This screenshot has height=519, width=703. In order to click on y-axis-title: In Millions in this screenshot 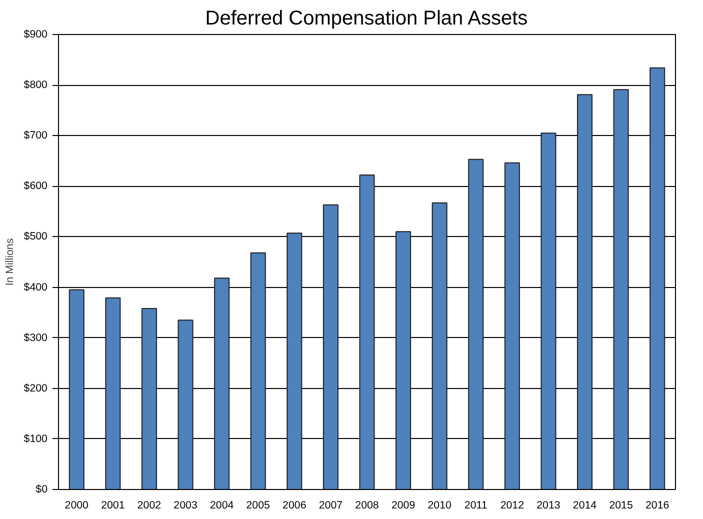, I will do `click(10, 262)`.